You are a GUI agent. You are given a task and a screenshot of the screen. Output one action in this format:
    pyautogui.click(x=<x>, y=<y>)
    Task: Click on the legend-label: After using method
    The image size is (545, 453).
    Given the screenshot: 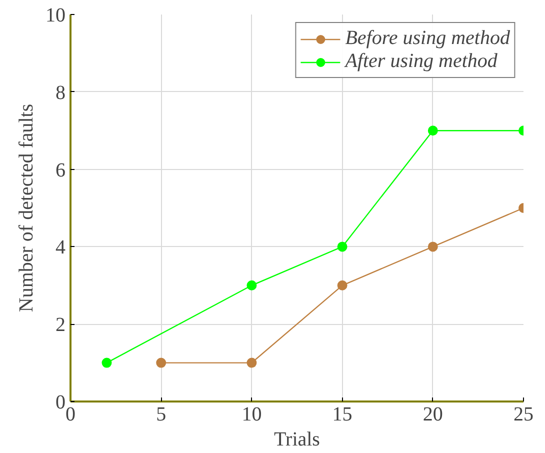 What is the action you would take?
    pyautogui.click(x=421, y=61)
    